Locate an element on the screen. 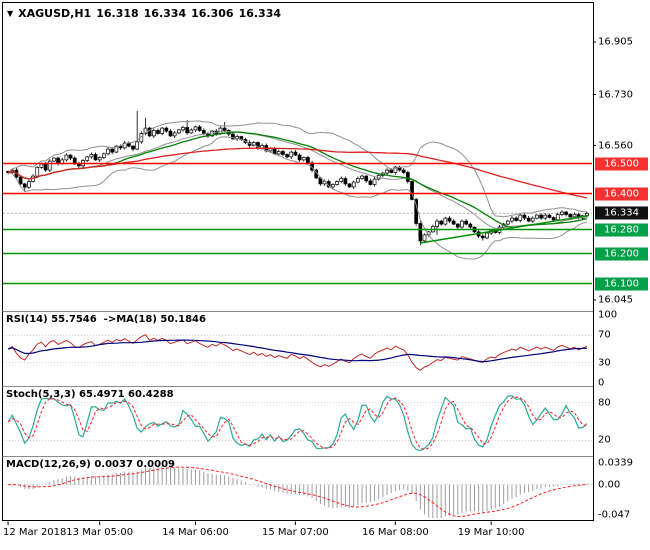  rsi-line is located at coordinates (297, 353).